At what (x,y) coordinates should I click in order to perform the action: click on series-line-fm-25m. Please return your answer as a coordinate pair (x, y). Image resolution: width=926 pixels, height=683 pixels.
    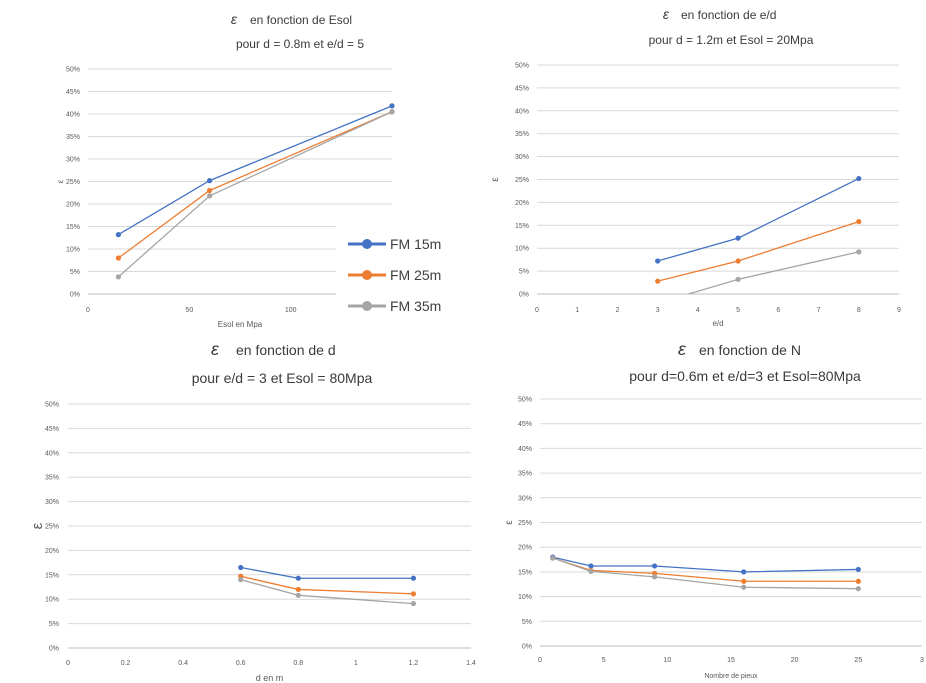
    Looking at the image, I should click on (758, 251).